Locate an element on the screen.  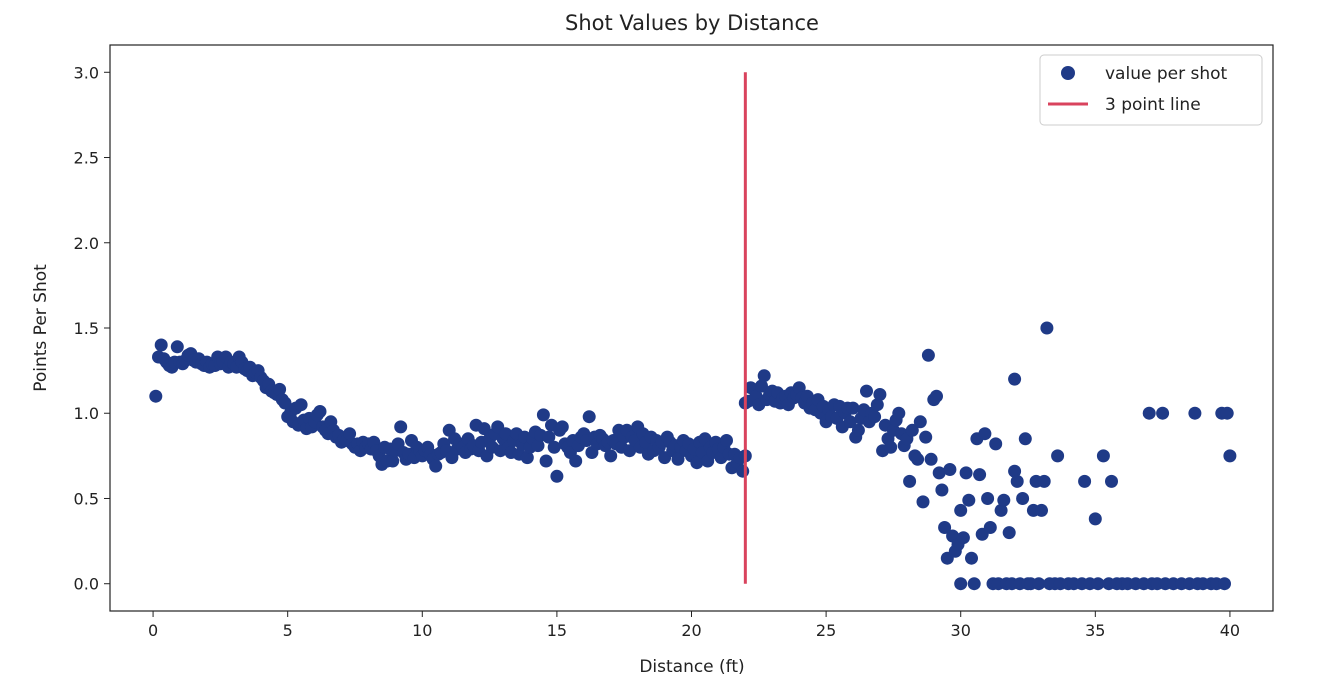
chart-title: Shot Values by Distance is located at coordinates (692, 23).